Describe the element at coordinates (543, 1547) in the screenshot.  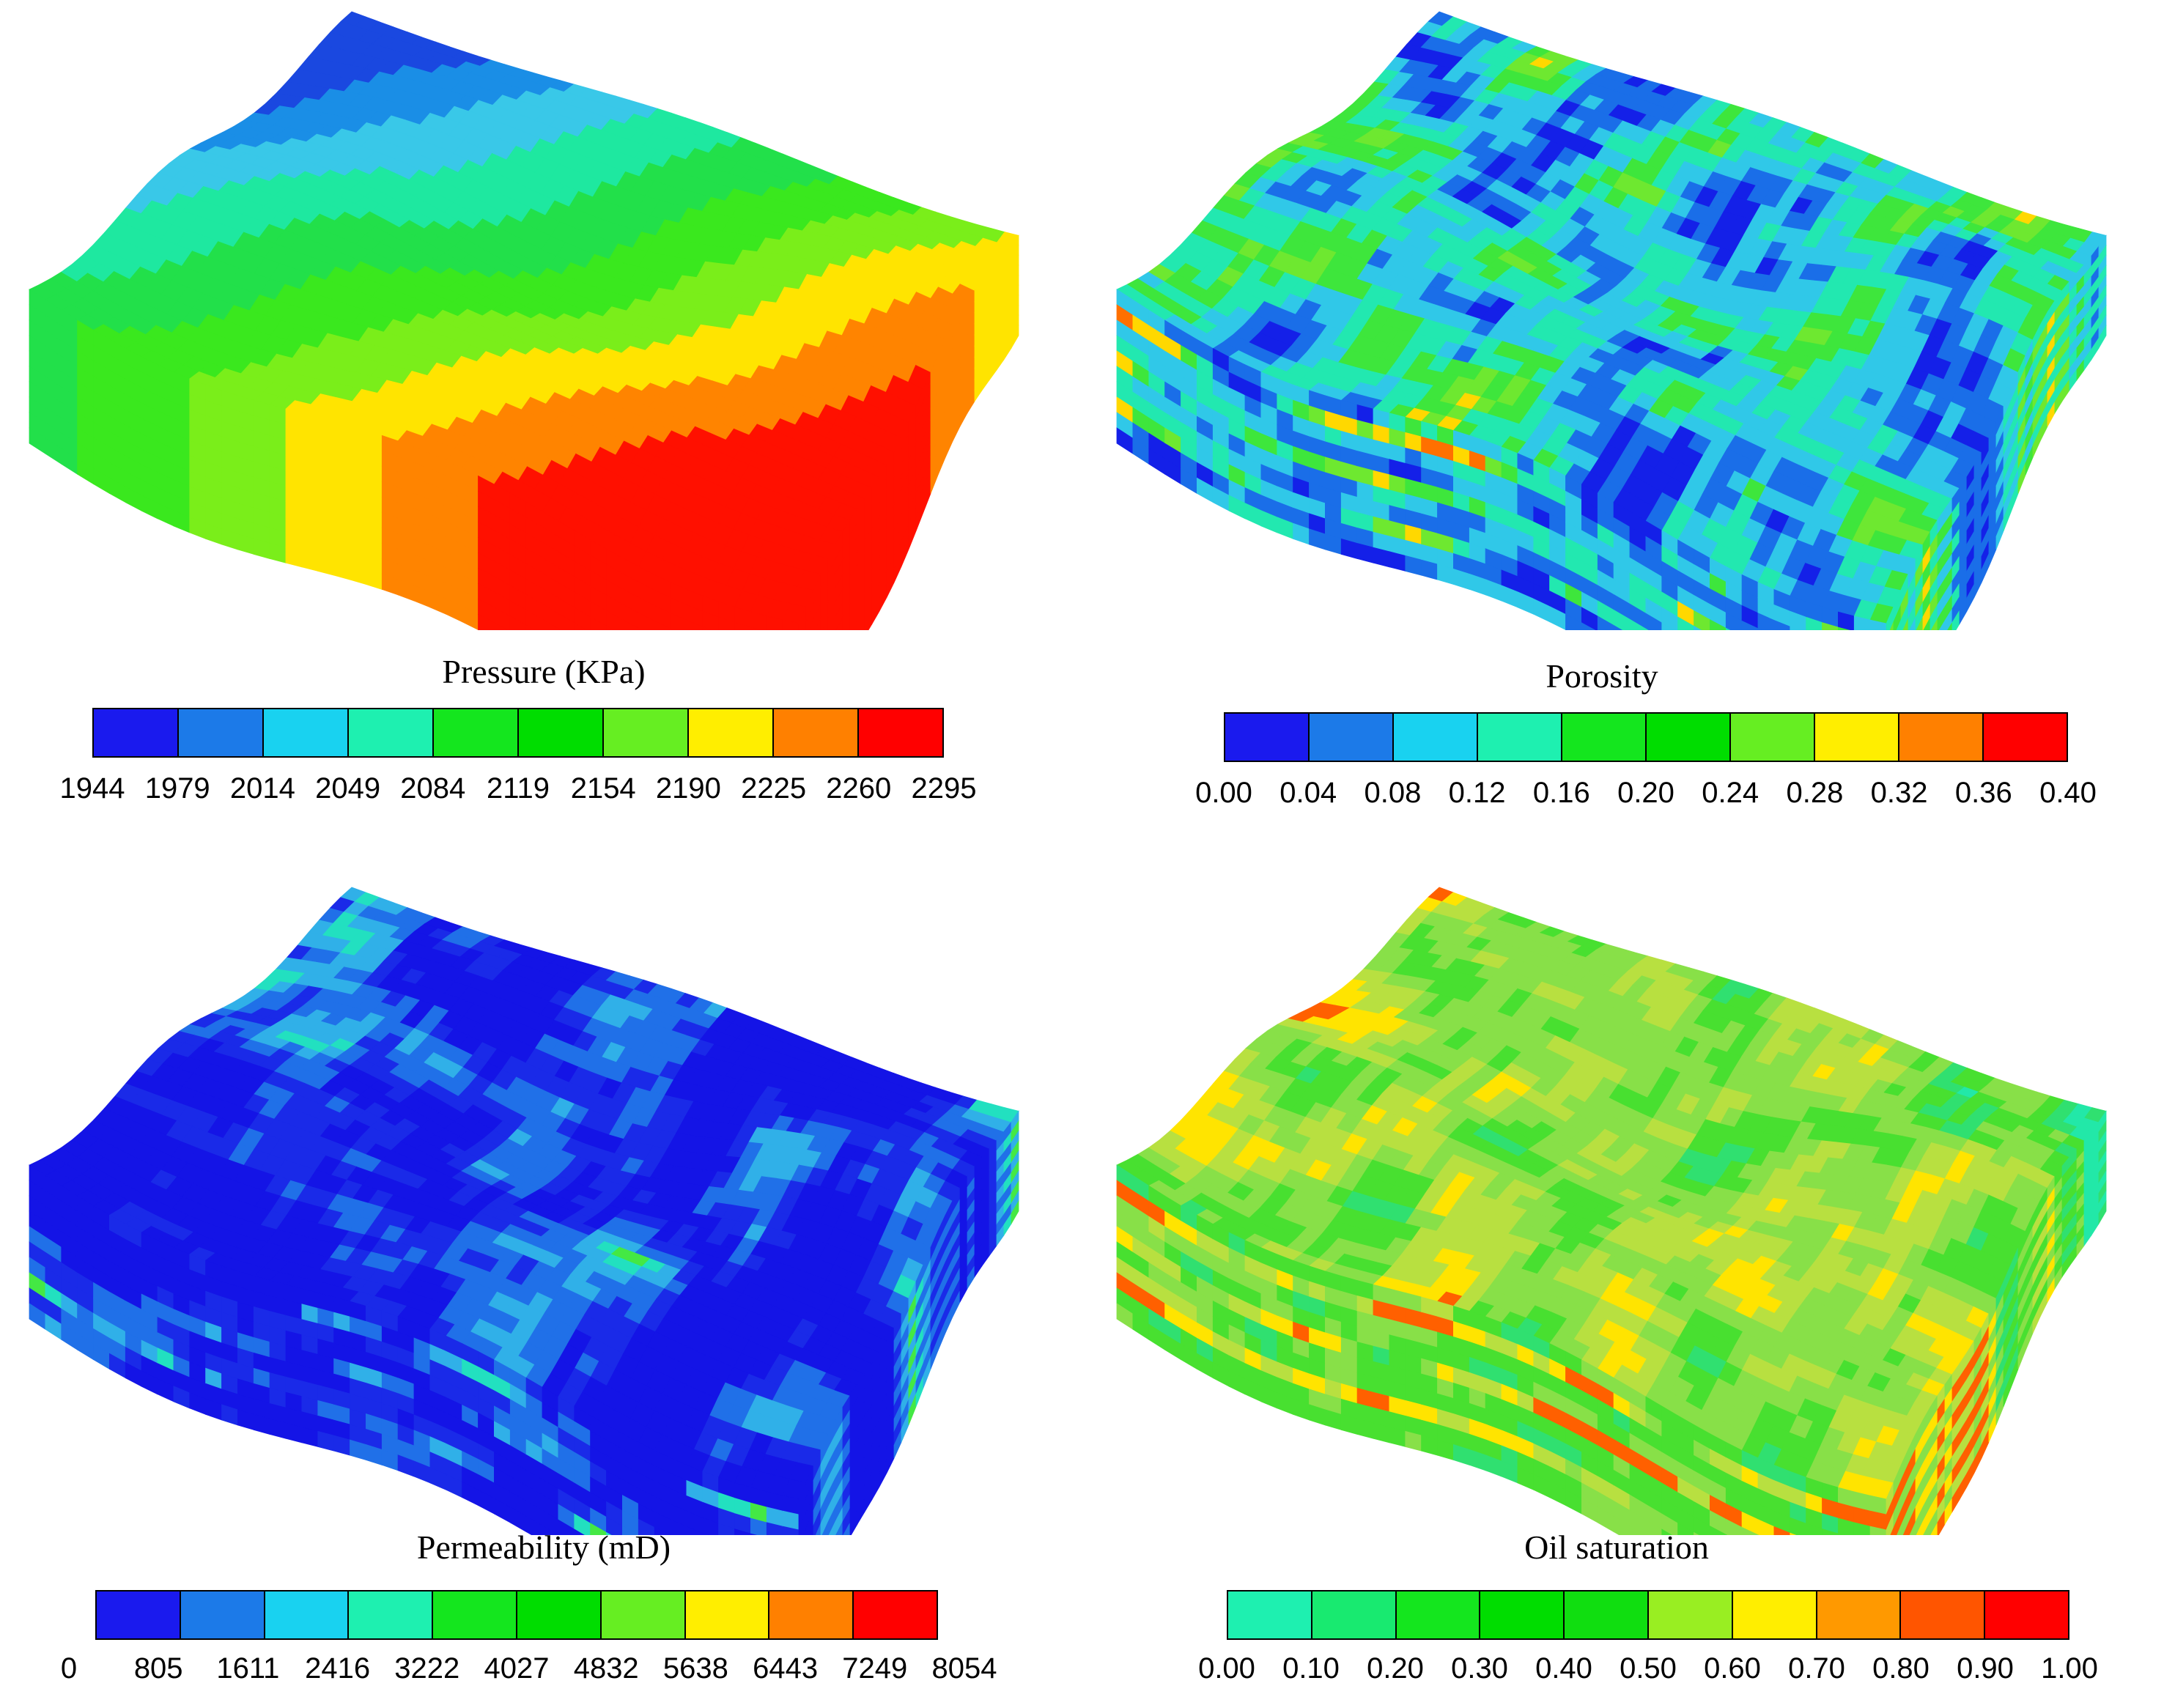
I see `permeability-colorbar-title: Permeability (mD)` at that location.